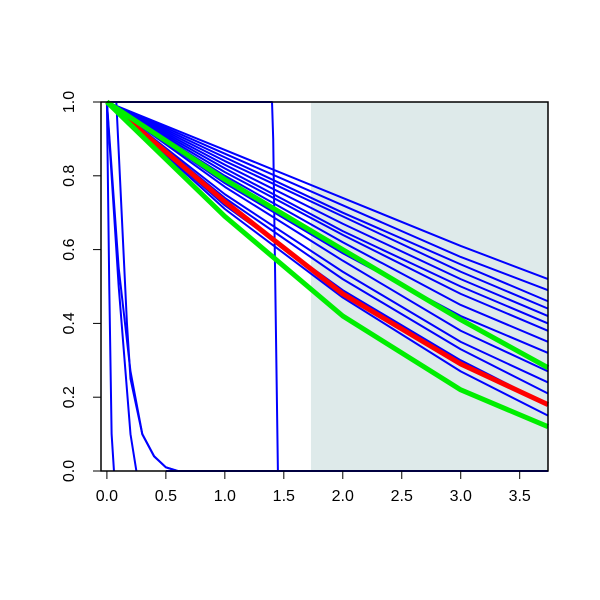 The width and height of the screenshot is (600, 600). Describe the element at coordinates (69, 323) in the screenshot. I see `y-tick-label: 0.4` at that location.